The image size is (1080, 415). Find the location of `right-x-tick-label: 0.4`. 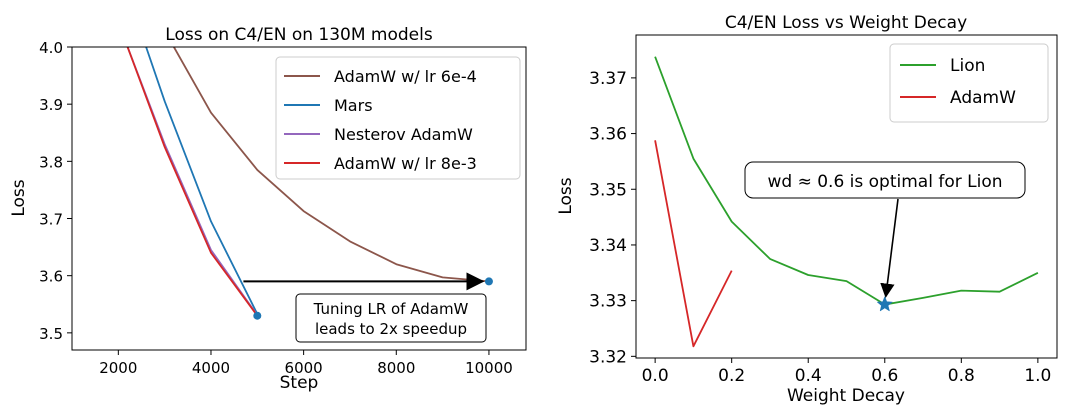

right-x-tick-label: 0.4 is located at coordinates (808, 376).